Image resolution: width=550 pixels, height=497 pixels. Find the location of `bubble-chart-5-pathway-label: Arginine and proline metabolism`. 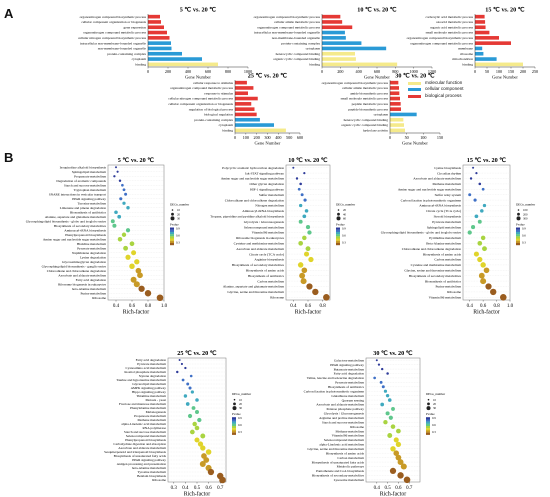

bubble-chart-5-pathway-label: Arginine and proline metabolism is located at coordinates (341, 418).